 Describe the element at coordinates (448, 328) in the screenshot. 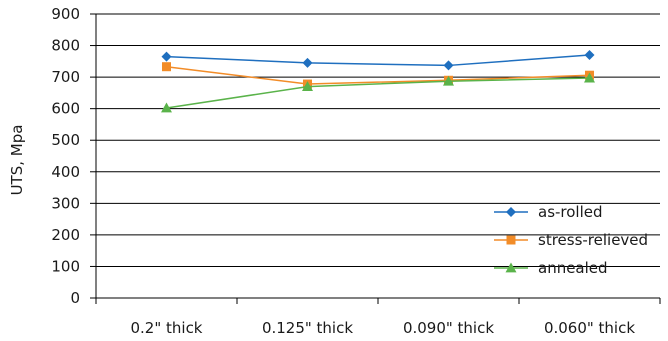

I see `x-tick-label: 0.090" thick` at that location.